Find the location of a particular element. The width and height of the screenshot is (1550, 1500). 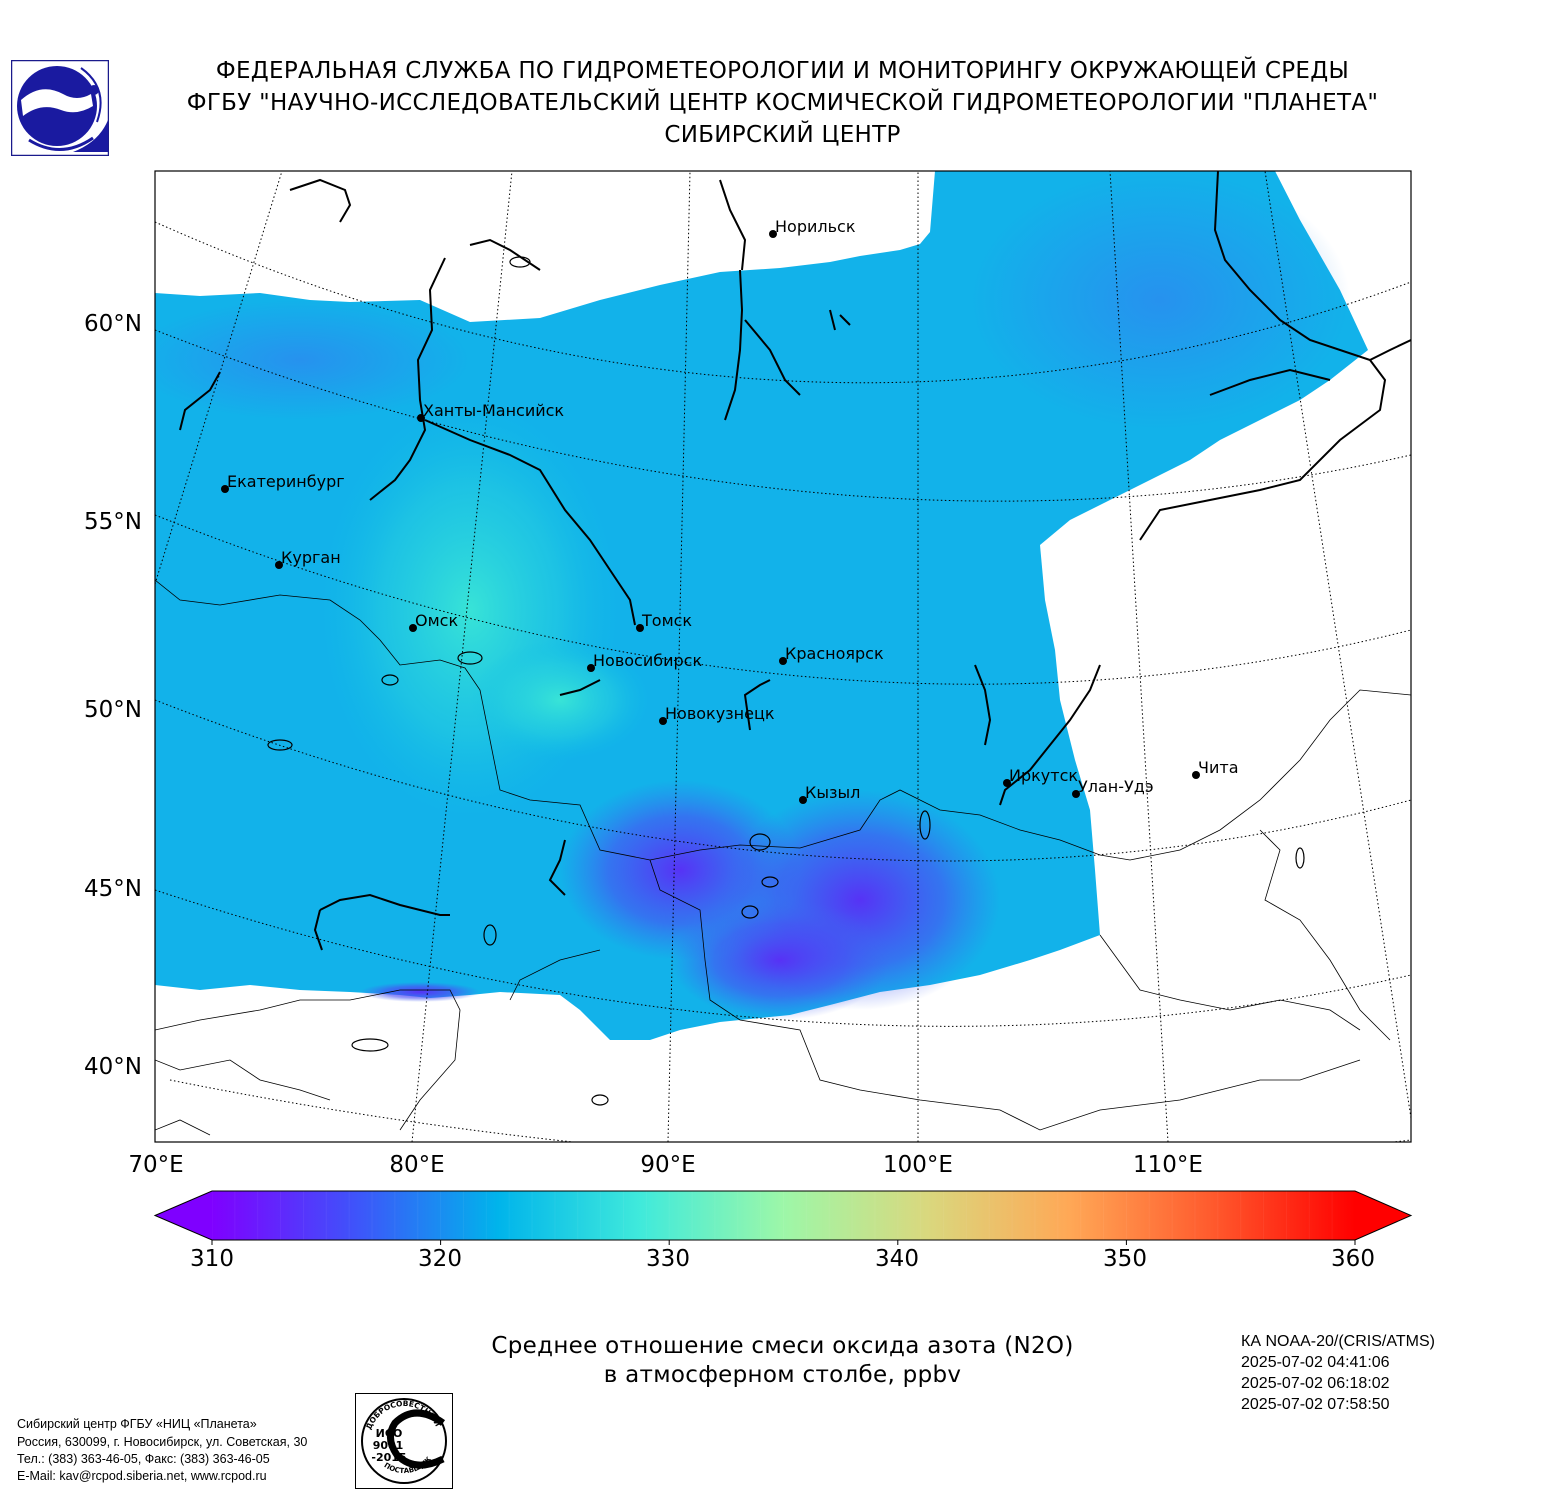

city-label: Омск is located at coordinates (436, 620).